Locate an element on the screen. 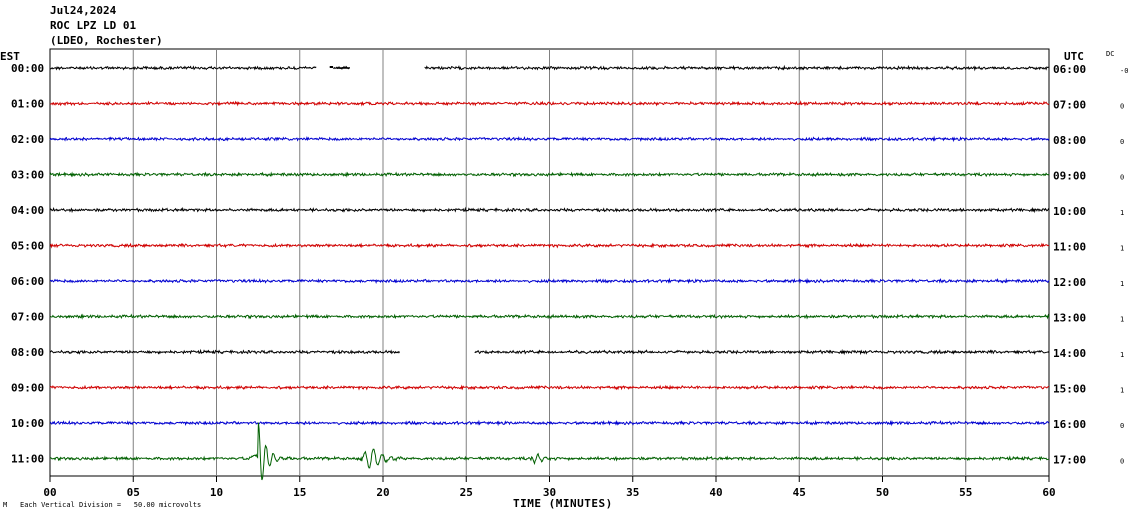 This screenshot has width=1130, height=519. row-label-right: 09:00 is located at coordinates (1069, 176).